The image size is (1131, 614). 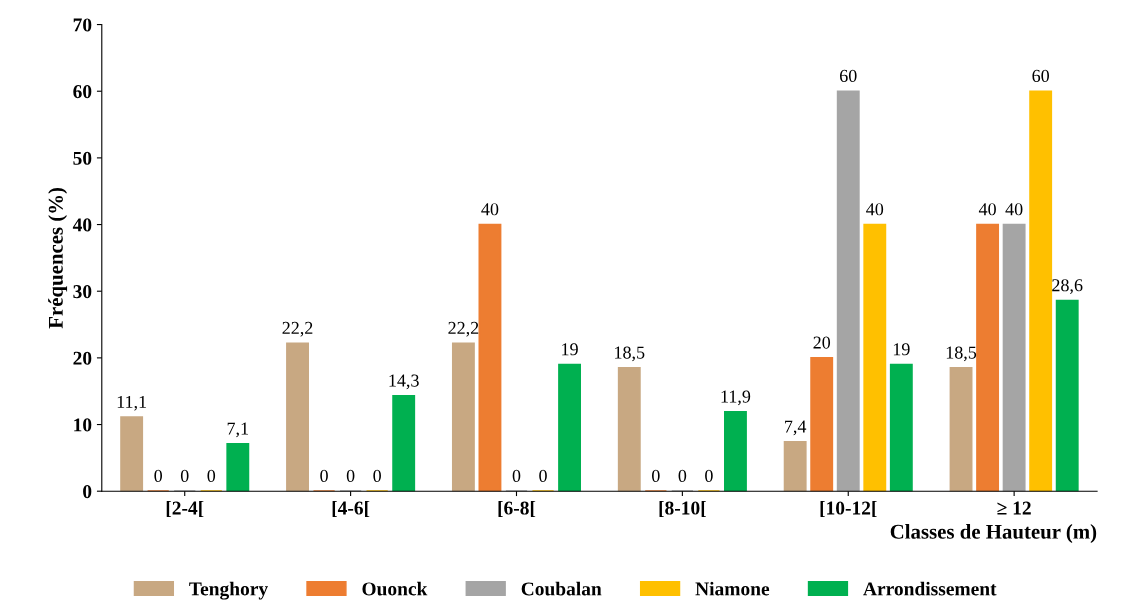 What do you see at coordinates (82, 158) in the screenshot?
I see `y-tick-label: 50` at bounding box center [82, 158].